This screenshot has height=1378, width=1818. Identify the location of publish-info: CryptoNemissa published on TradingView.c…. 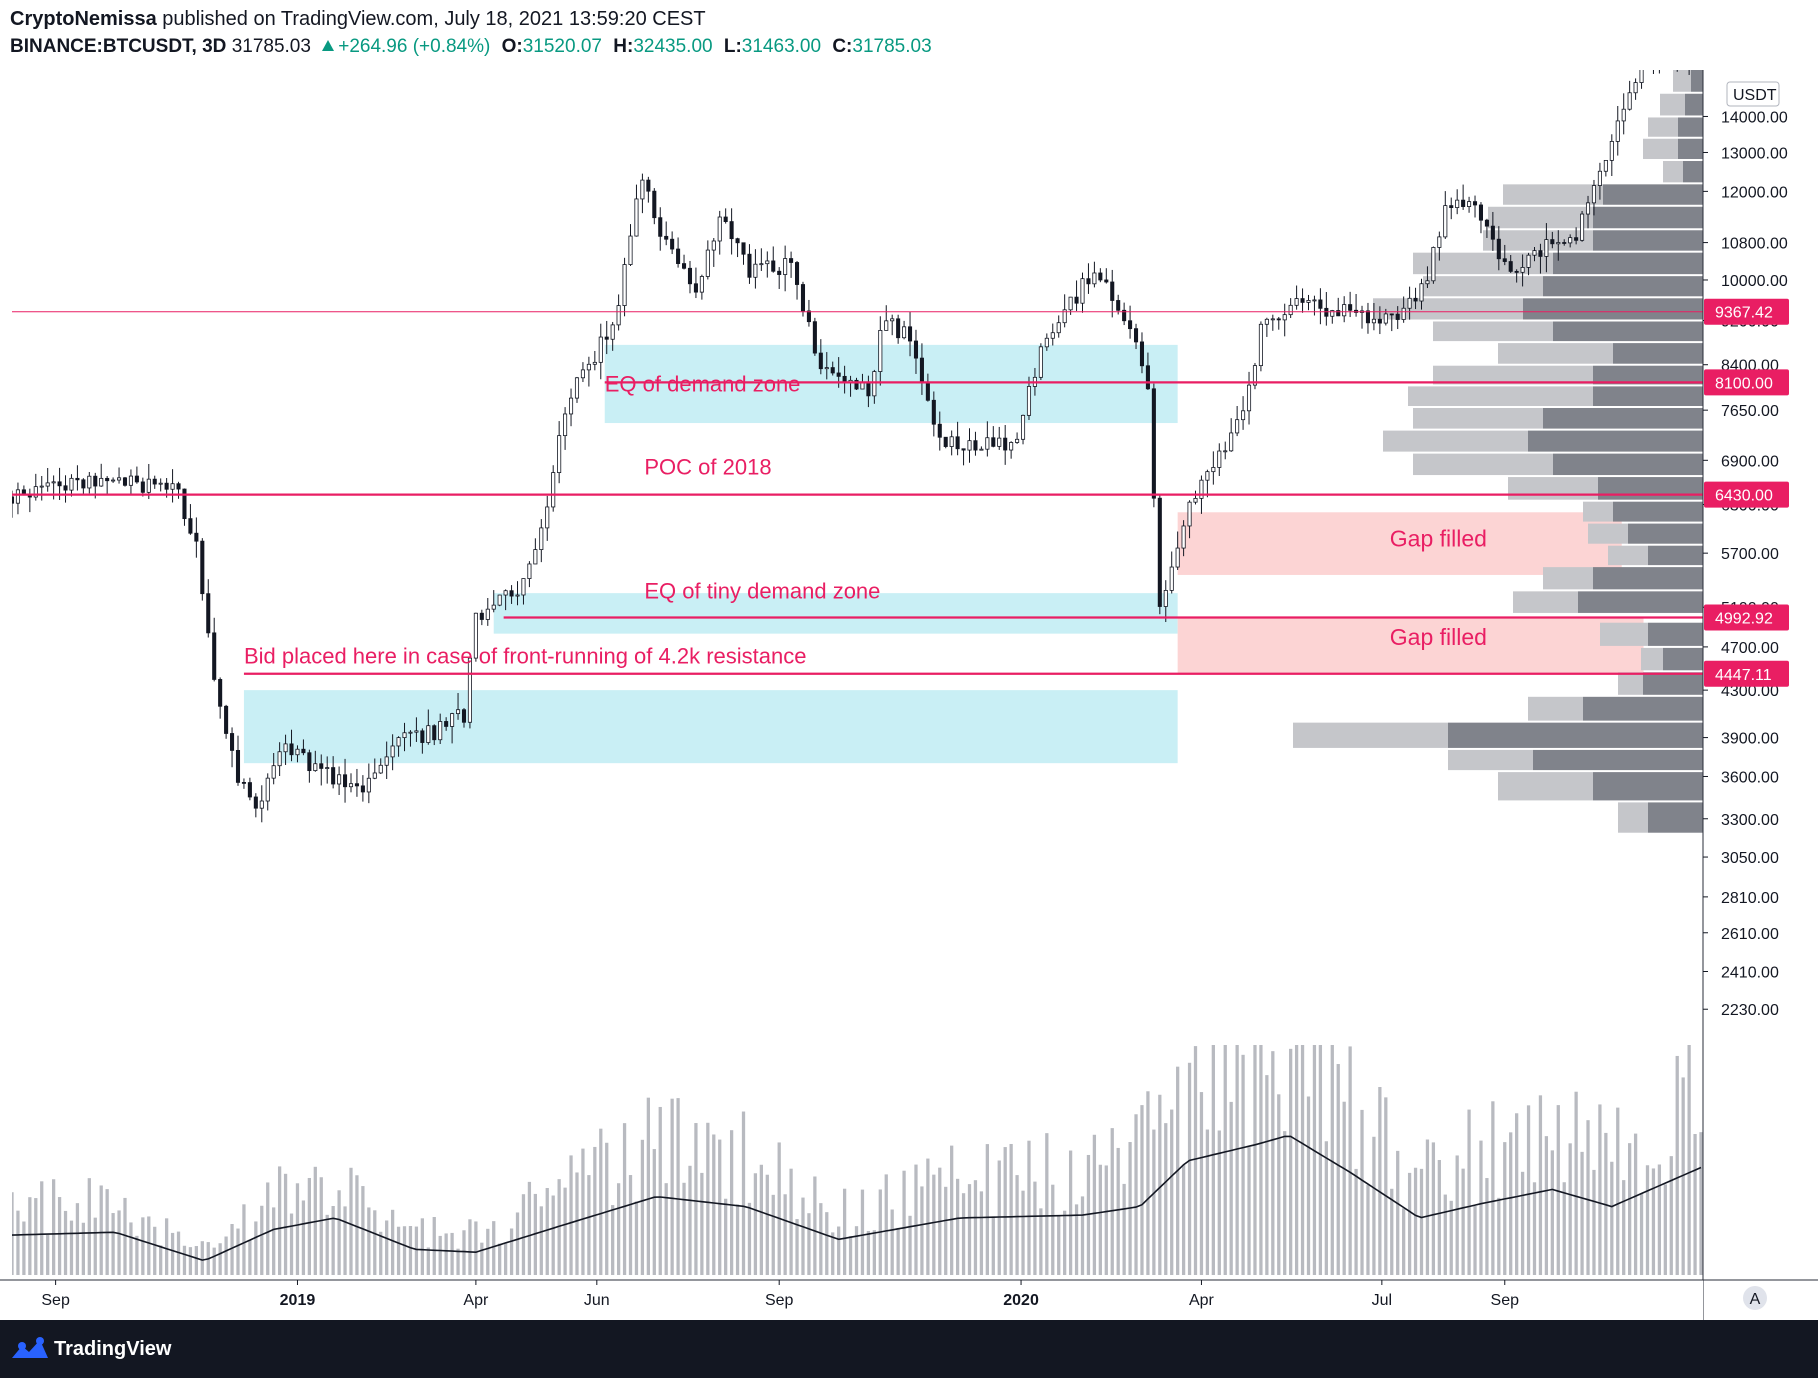
(358, 19).